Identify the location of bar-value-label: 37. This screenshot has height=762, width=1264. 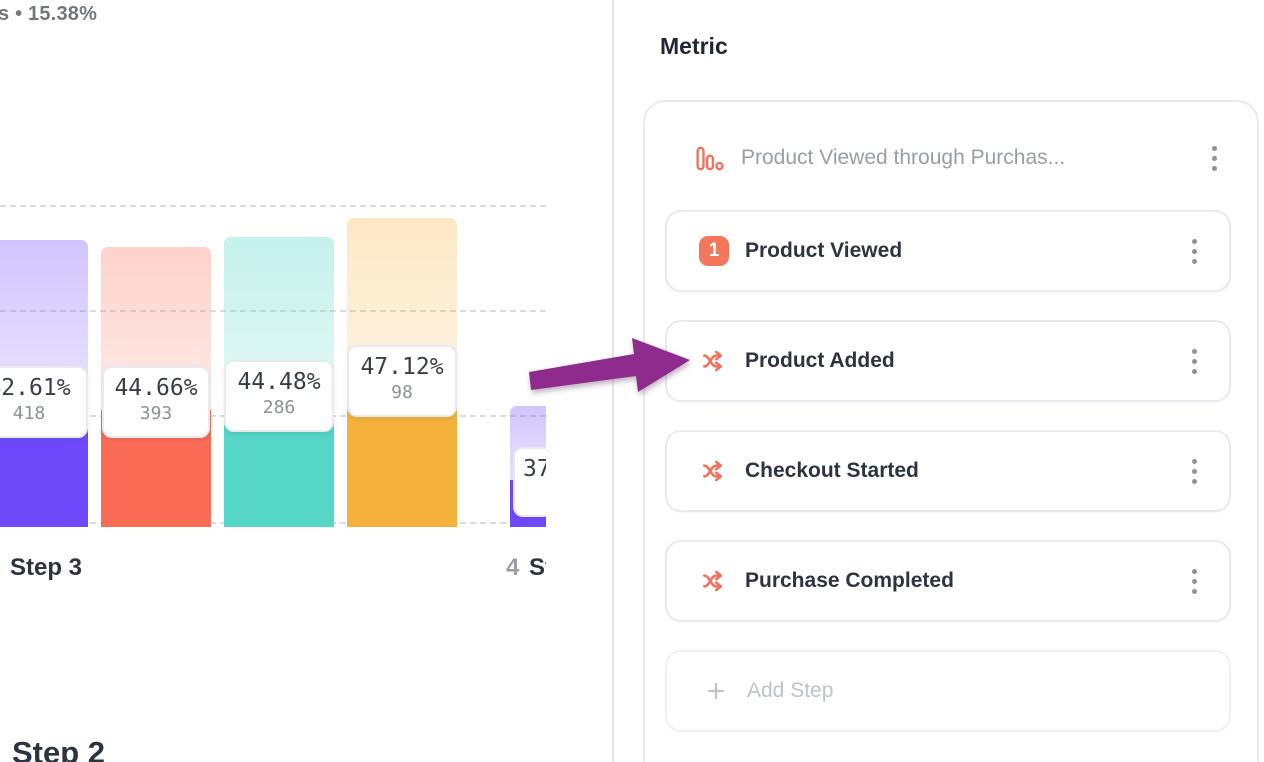
(529, 482).